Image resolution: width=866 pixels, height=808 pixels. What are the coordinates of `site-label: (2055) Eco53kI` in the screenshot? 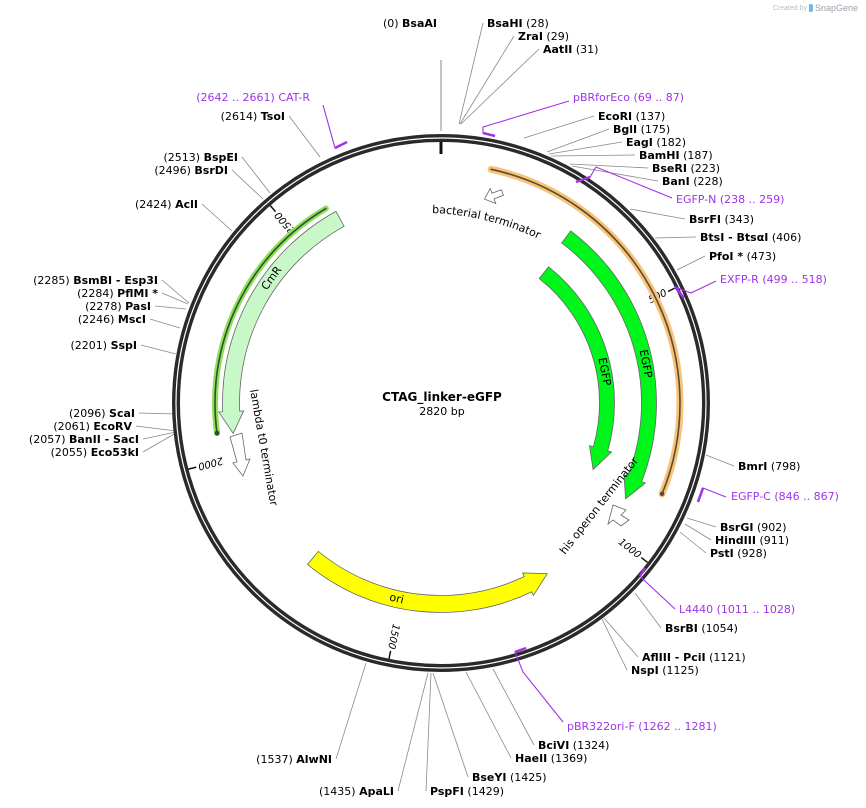 It's located at (95, 452).